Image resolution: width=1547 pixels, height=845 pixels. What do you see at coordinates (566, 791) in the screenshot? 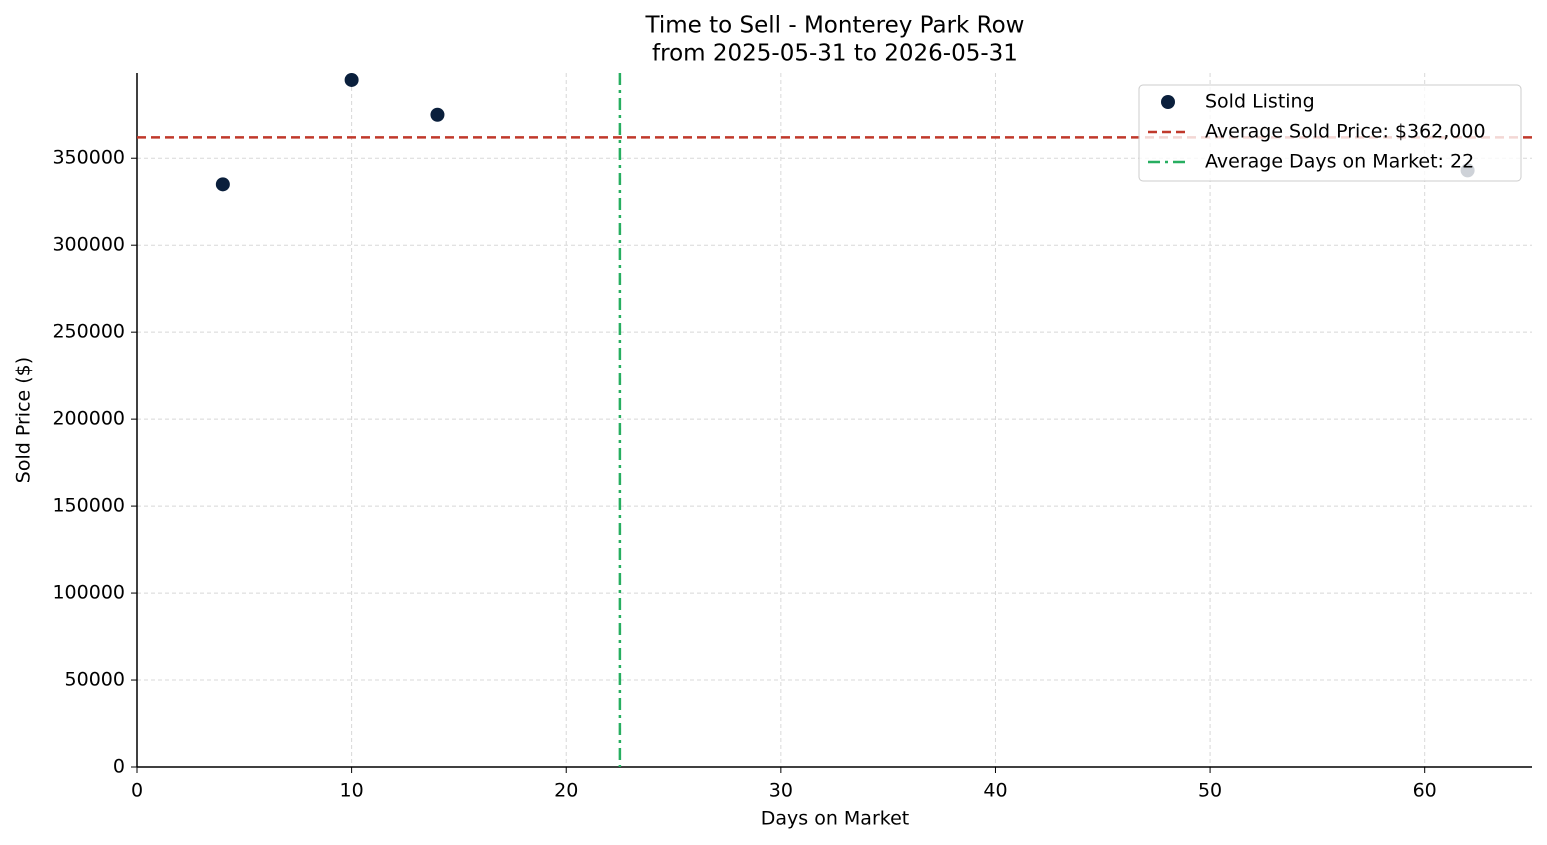
I see `x-tick-label: 20` at bounding box center [566, 791].